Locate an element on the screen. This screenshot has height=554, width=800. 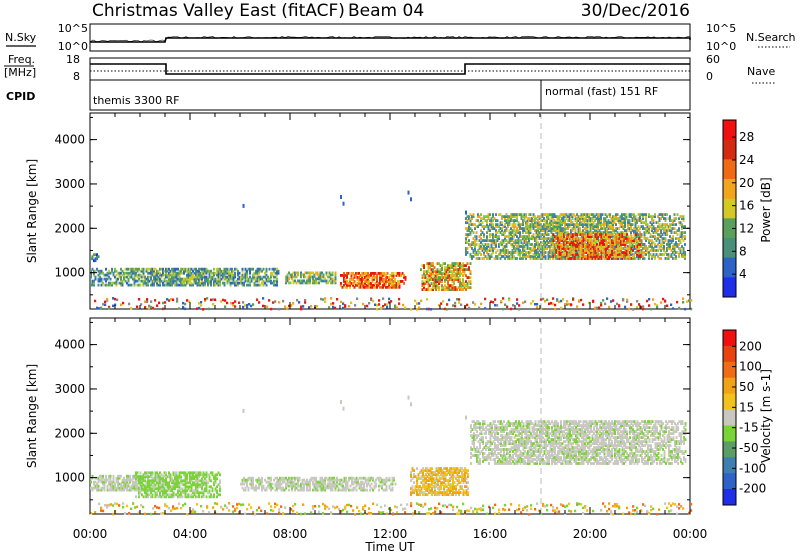
isolated-echo is located at coordinates (408, 192).